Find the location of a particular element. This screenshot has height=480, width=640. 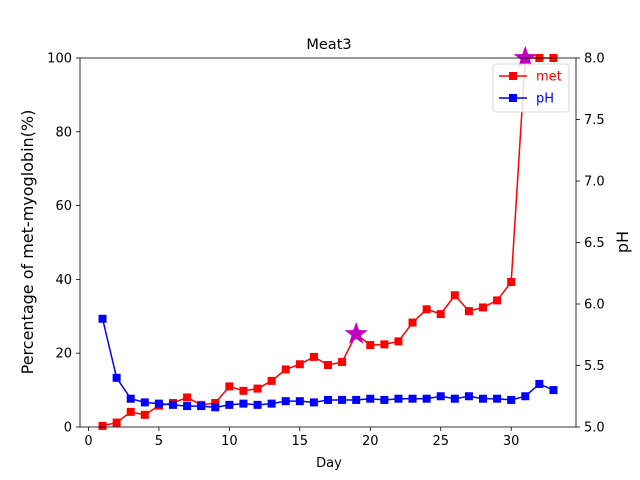

legend-label-pH: pH is located at coordinates (545, 99).